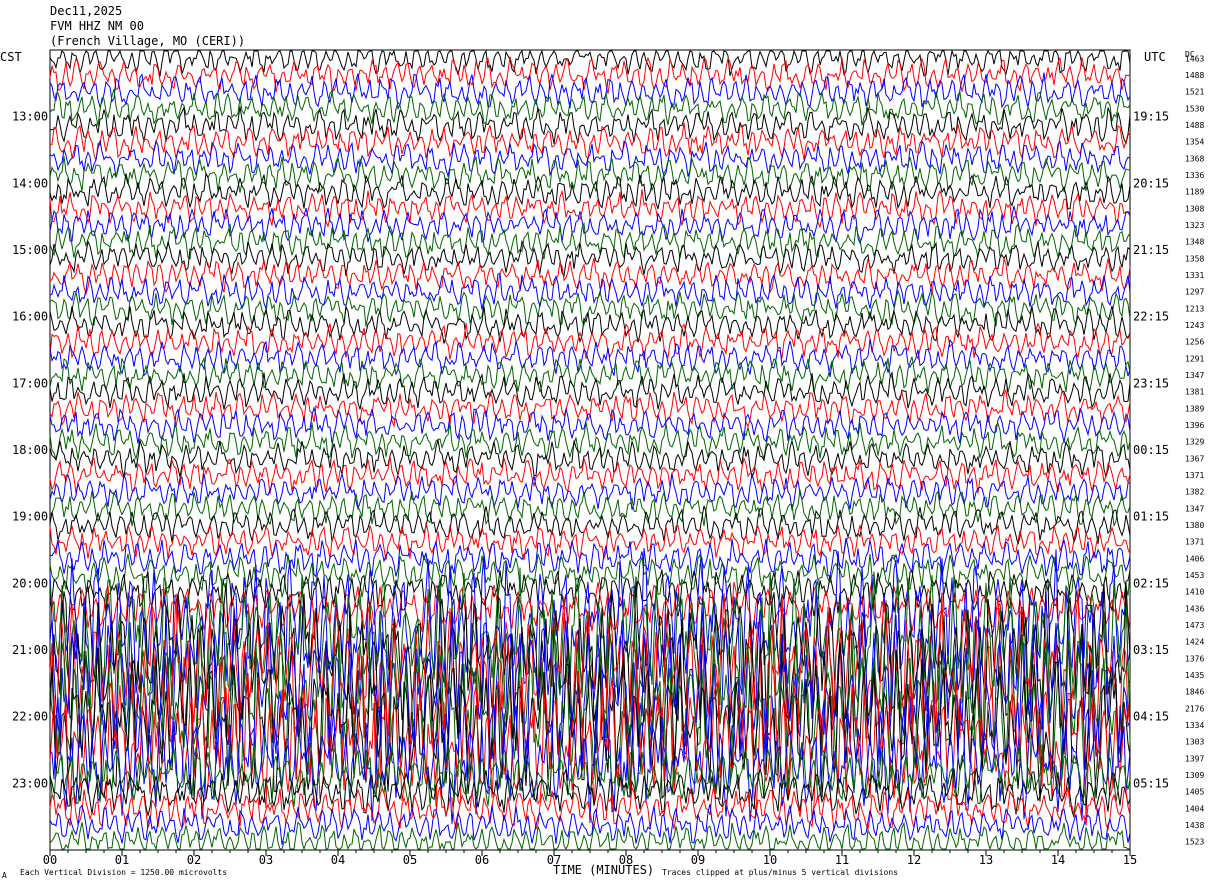 The height and width of the screenshot is (886, 1210). Describe the element at coordinates (1151, 317) in the screenshot. I see `utc-hour-label: 22:15` at that location.